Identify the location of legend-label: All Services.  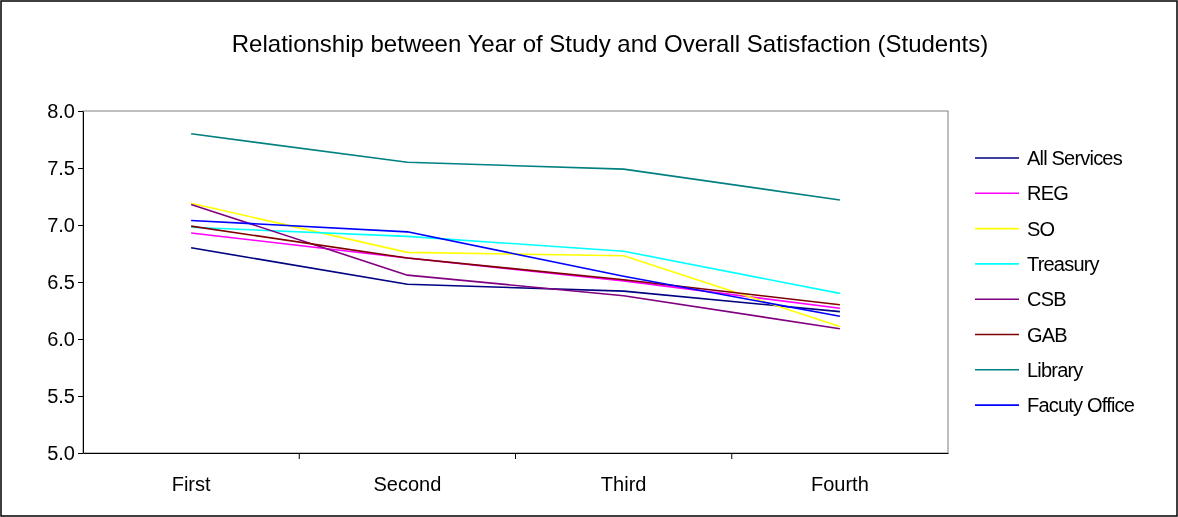
(1075, 158).